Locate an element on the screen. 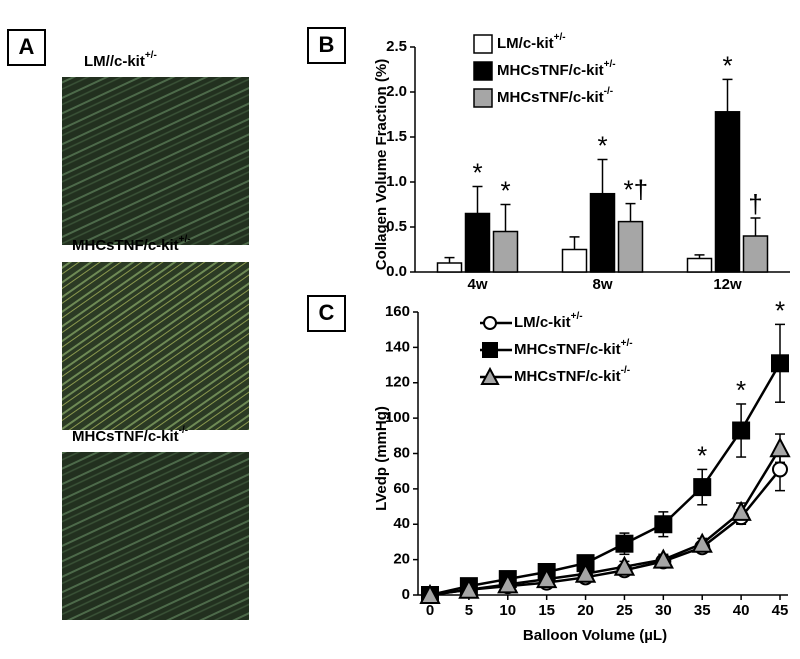 This screenshot has height=659, width=800. x-axis-label: Balloon Volume (µL) is located at coordinates (595, 635).